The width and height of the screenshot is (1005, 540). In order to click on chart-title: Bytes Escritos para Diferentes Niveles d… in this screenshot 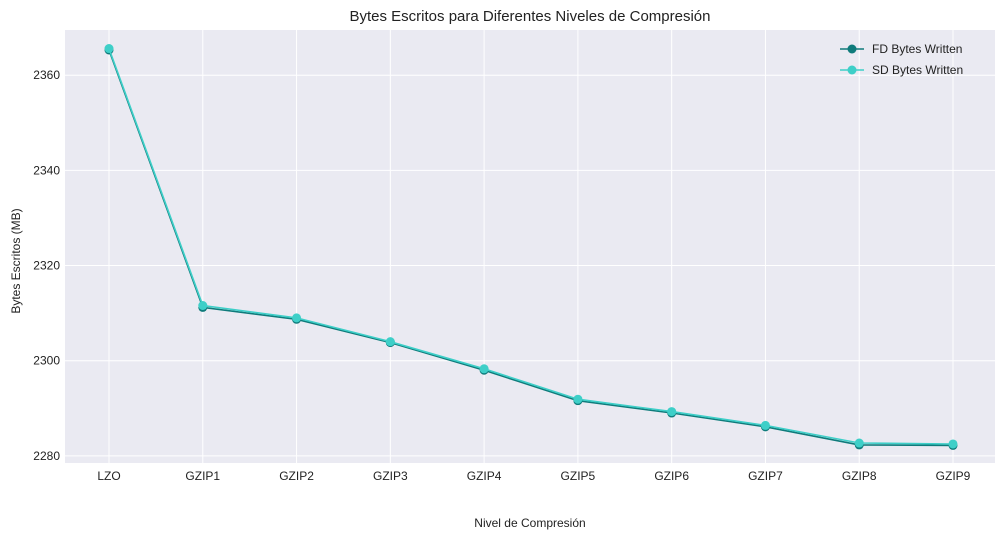, I will do `click(530, 16)`.